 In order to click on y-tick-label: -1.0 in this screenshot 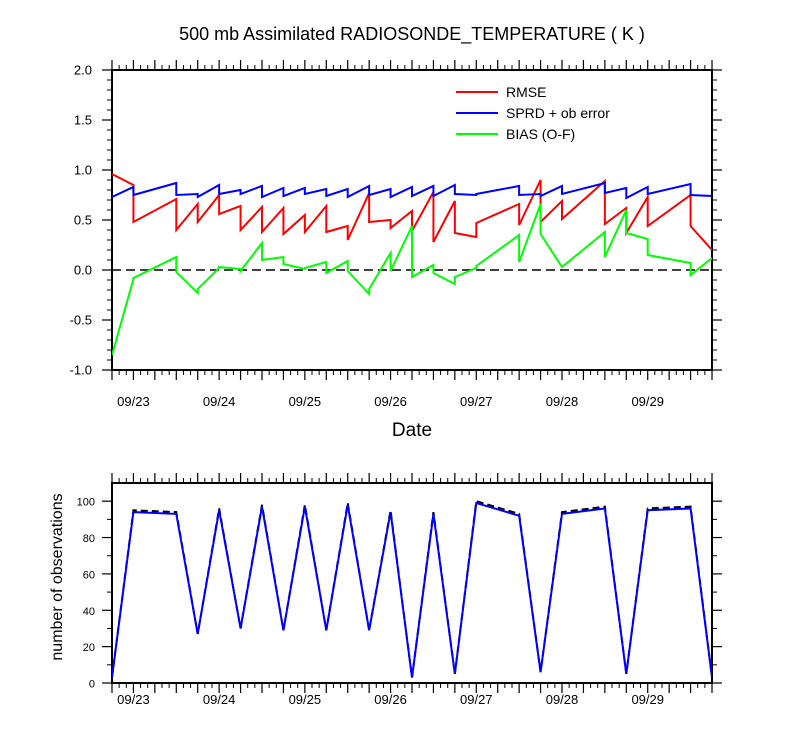, I will do `click(81, 370)`.